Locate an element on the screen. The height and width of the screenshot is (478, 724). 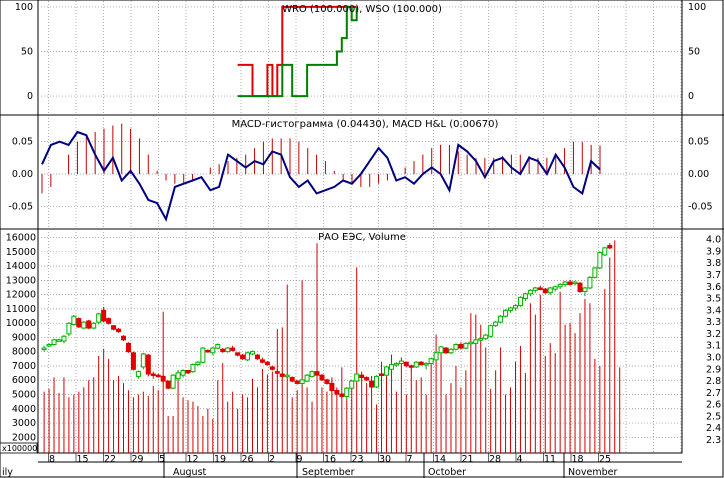
volume-tick-label: 10000 is located at coordinates (21, 323).